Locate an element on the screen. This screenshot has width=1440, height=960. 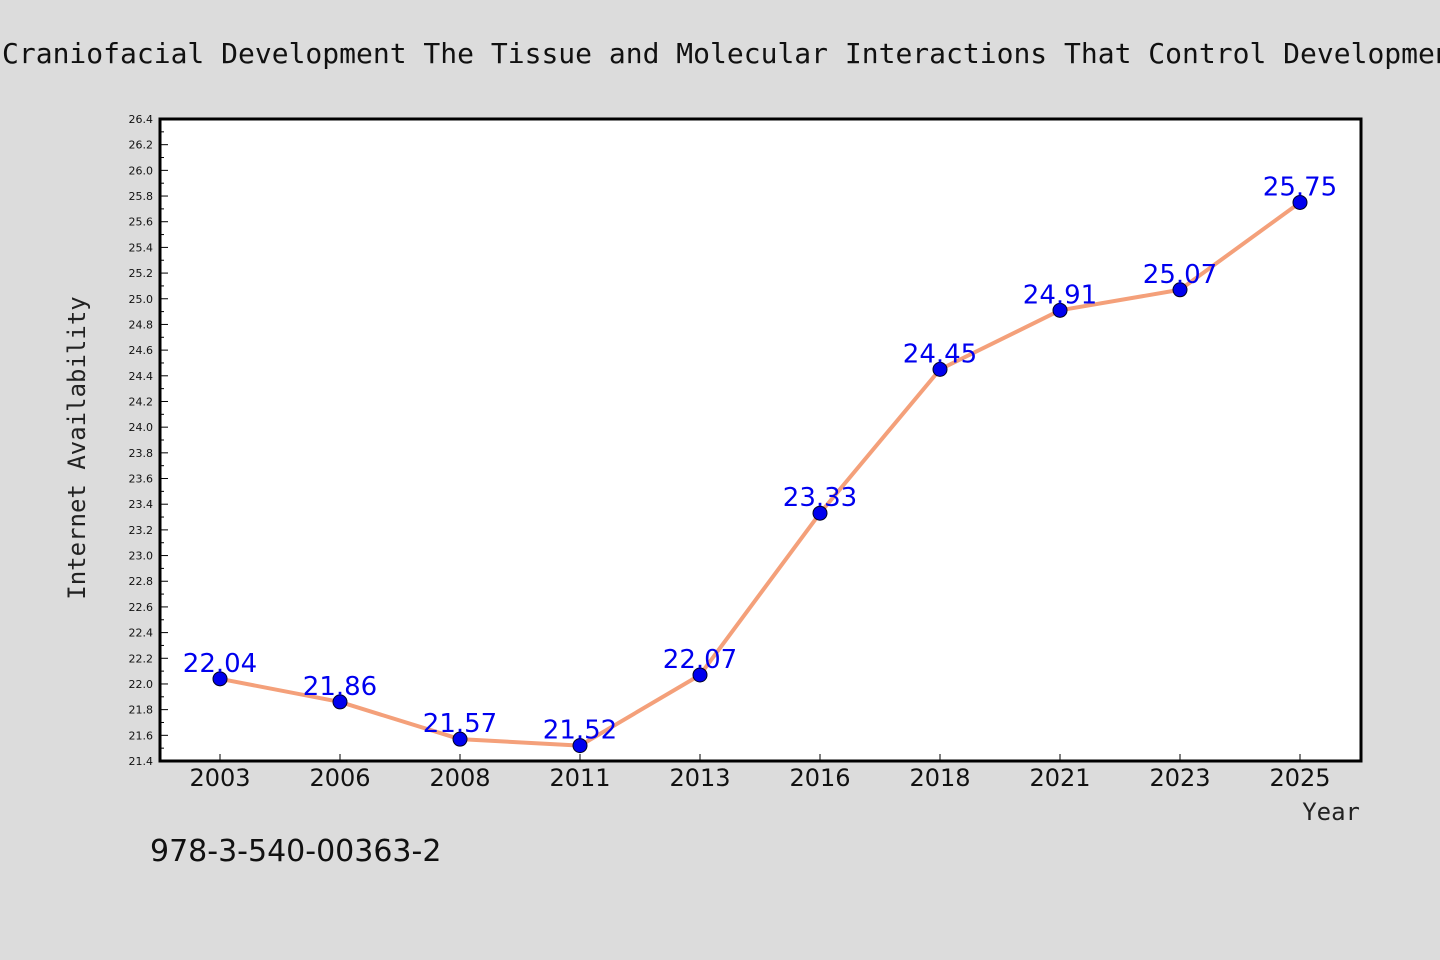
y-tick-label: 26.2 is located at coordinates (141, 145).